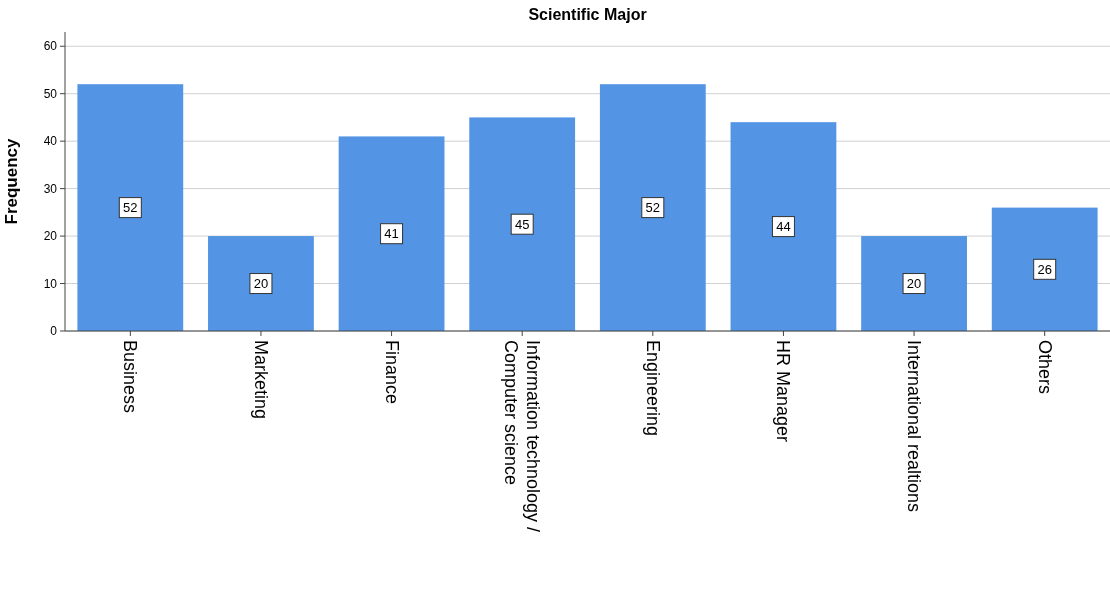 The image size is (1110, 602). I want to click on x-tick-label: Marketing, so click(260, 380).